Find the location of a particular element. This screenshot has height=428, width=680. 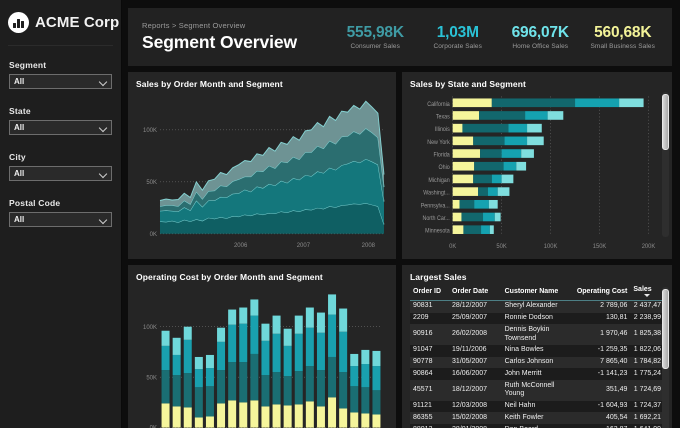

filter-postal-code: Postal Code All is located at coordinates (60, 212).